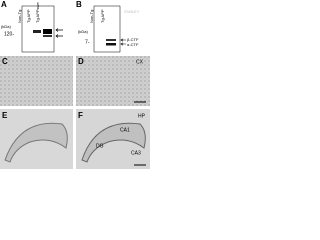 The width and height of the screenshot is (320, 240). I want to click on panel-f: F HP CA1 DG CA3, so click(113, 139).